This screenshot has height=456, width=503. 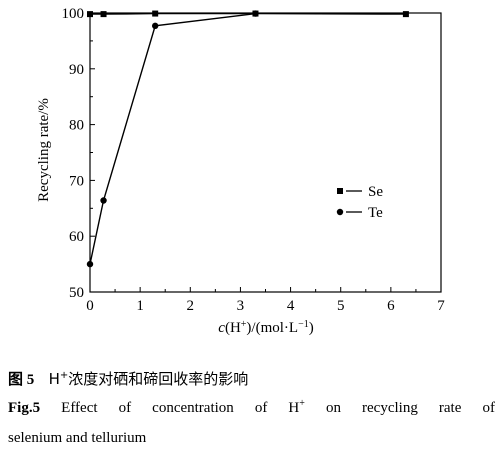 What do you see at coordinates (158, 379) in the screenshot?
I see `caption-cn-text: 浓度对硒和碲回收率的影响` at bounding box center [158, 379].